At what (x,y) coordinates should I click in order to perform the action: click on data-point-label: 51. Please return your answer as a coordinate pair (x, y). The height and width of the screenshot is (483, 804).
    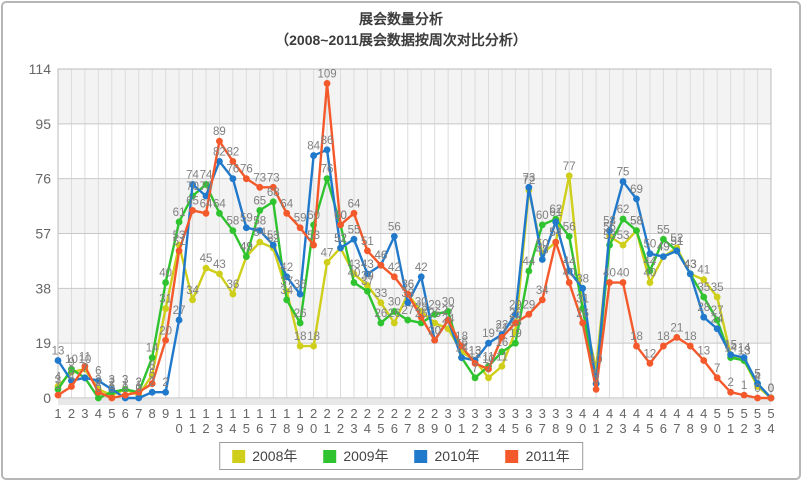
    Looking at the image, I should click on (676, 242).